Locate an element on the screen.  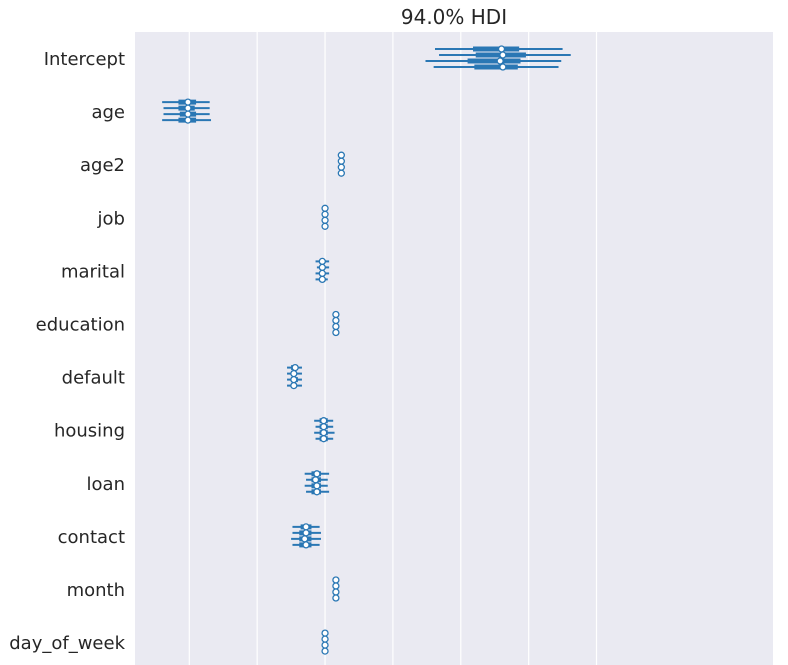
variable-loan is located at coordinates (317, 483).